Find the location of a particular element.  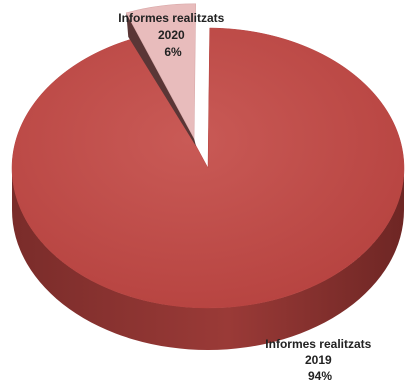

slice-label-2020-line-2: 2020 is located at coordinates (171, 35).